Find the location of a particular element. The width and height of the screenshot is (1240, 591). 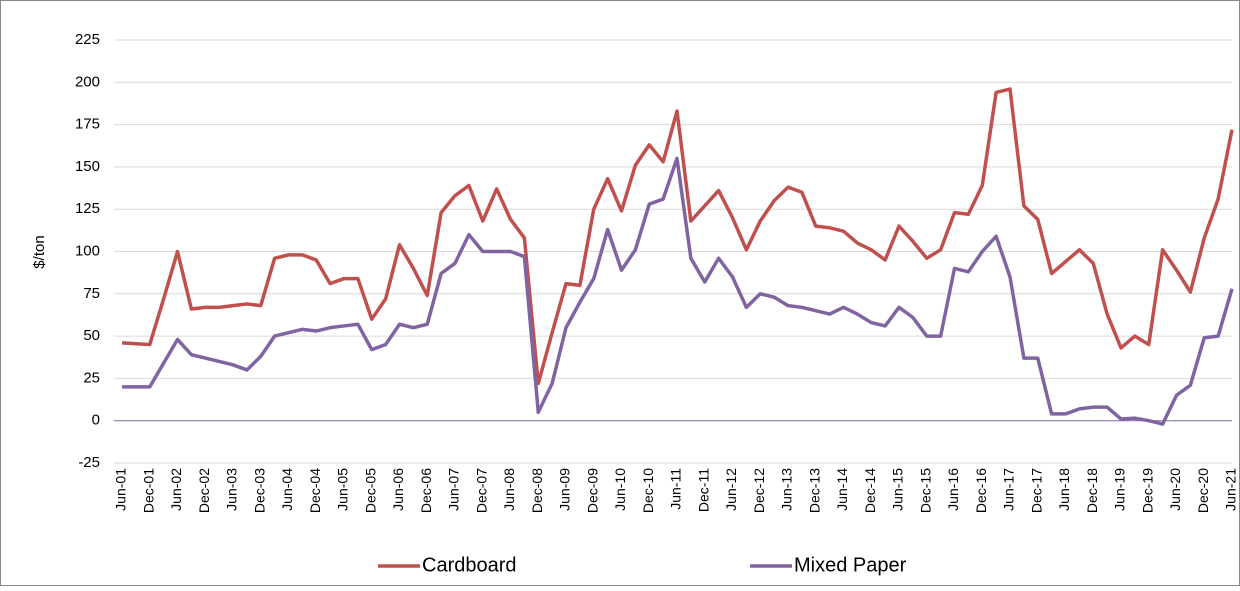

y-tick-label: 175 is located at coordinates (87, 124).